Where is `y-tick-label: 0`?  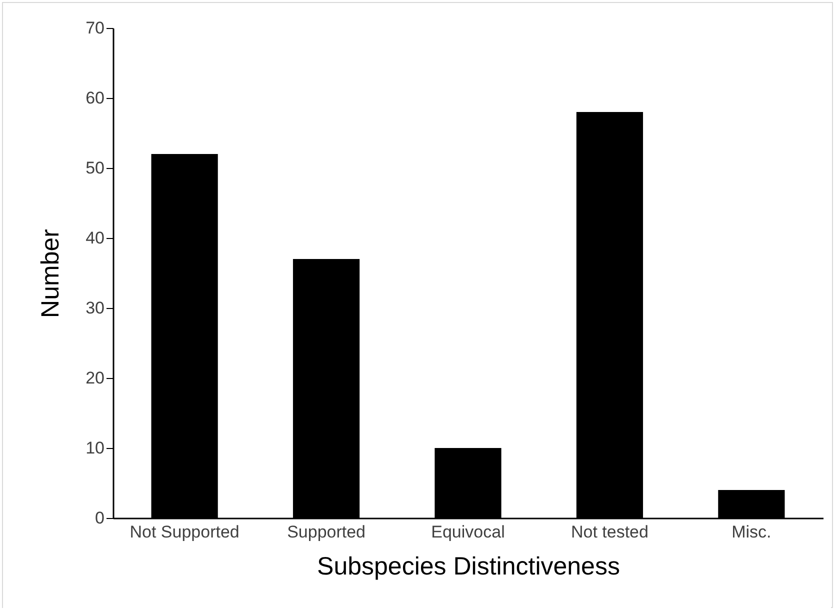
y-tick-label: 0 is located at coordinates (99, 518).